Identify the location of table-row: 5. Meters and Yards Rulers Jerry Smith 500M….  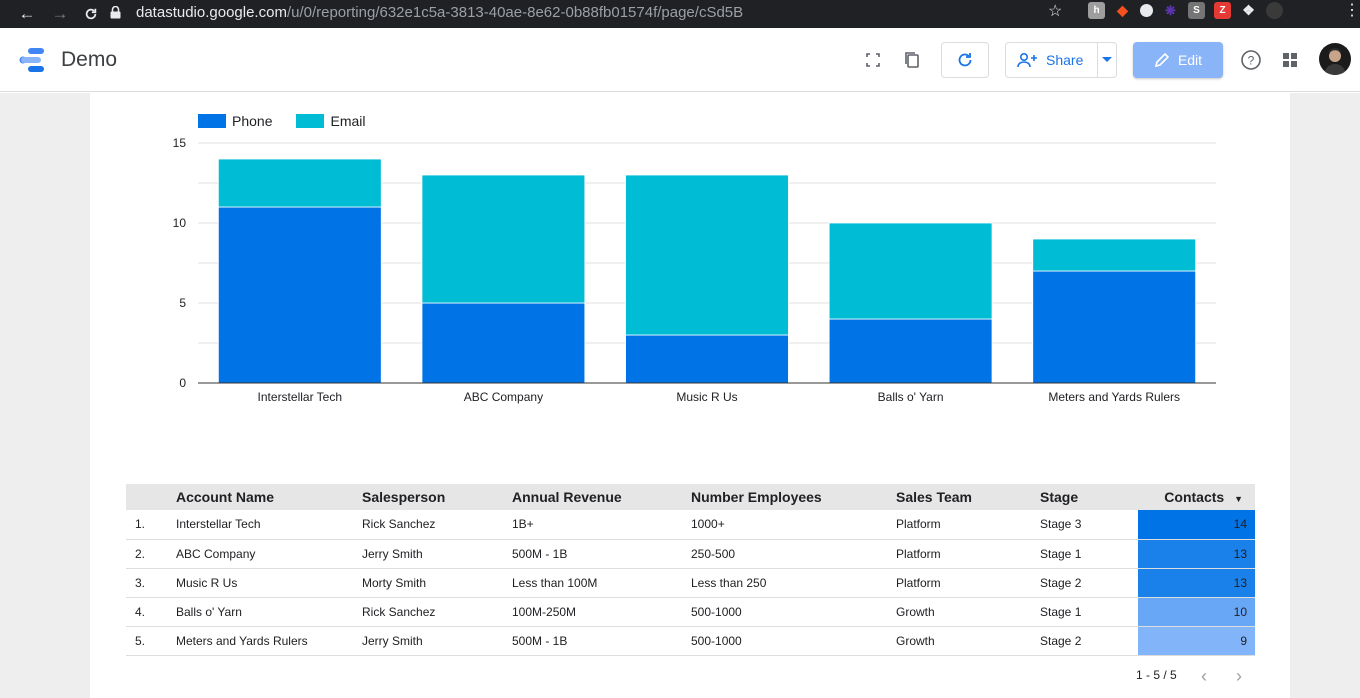
(690, 641).